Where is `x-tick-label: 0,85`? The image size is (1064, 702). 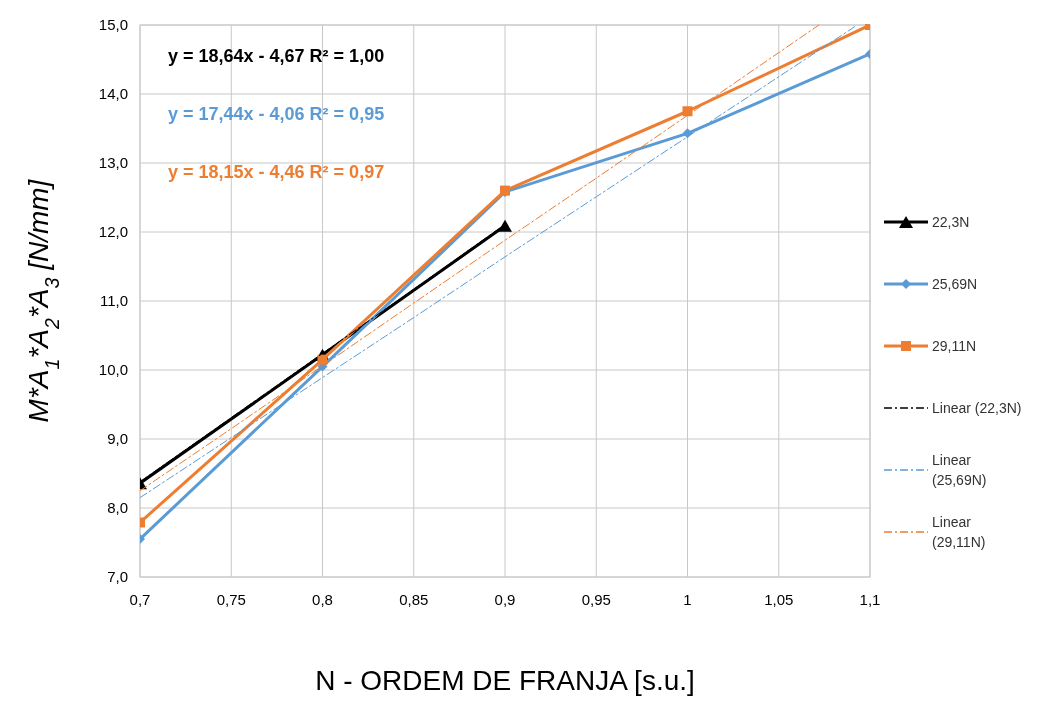 x-tick-label: 0,85 is located at coordinates (414, 599).